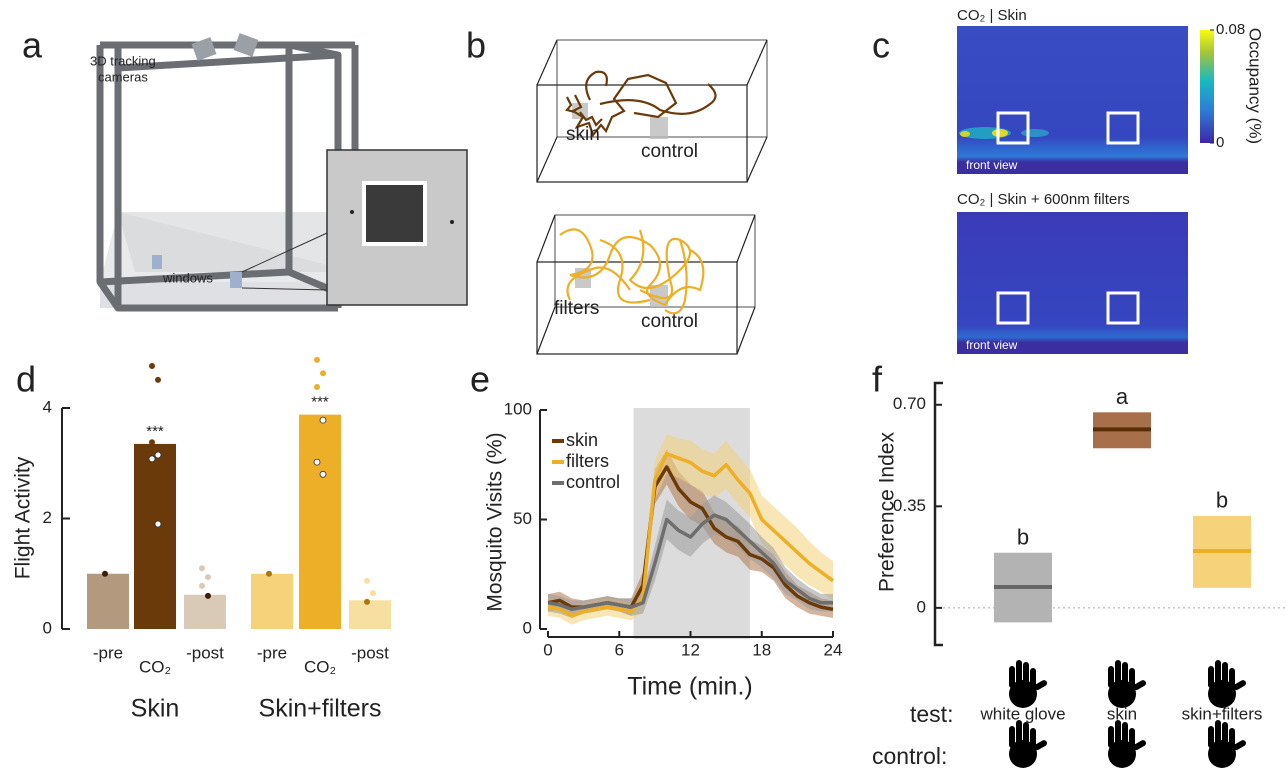 This screenshot has width=1287, height=771. What do you see at coordinates (522, 518) in the screenshot?
I see `y-tick-label: 50` at bounding box center [522, 518].